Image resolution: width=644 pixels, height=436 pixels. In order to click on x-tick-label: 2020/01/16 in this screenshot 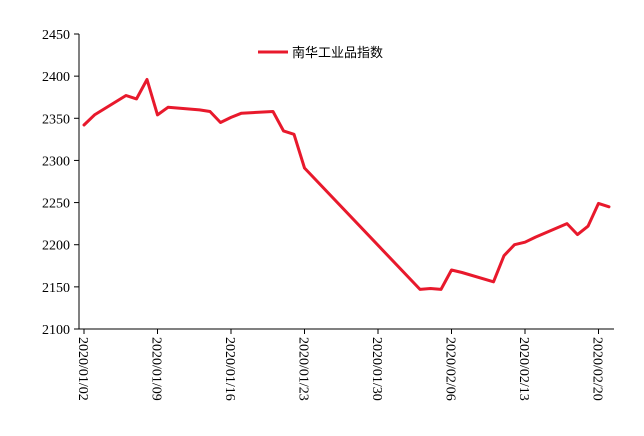, I will do `click(229, 369)`.